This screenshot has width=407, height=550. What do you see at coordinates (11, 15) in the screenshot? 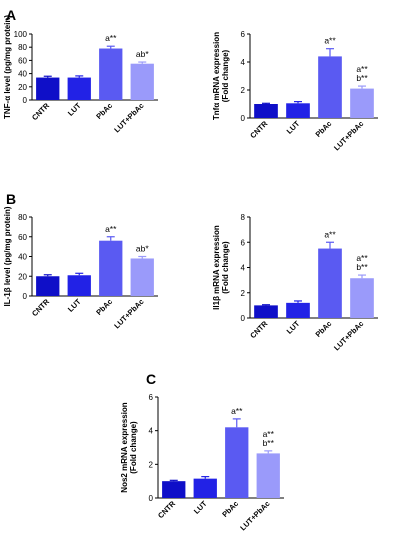
I see `panel-letter-a: A` at bounding box center [11, 15].